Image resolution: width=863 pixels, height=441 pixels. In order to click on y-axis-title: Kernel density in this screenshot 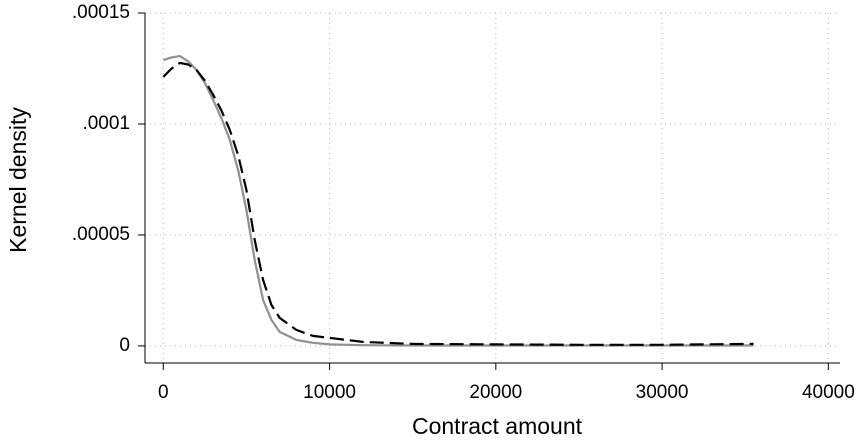, I will do `click(18, 180)`.